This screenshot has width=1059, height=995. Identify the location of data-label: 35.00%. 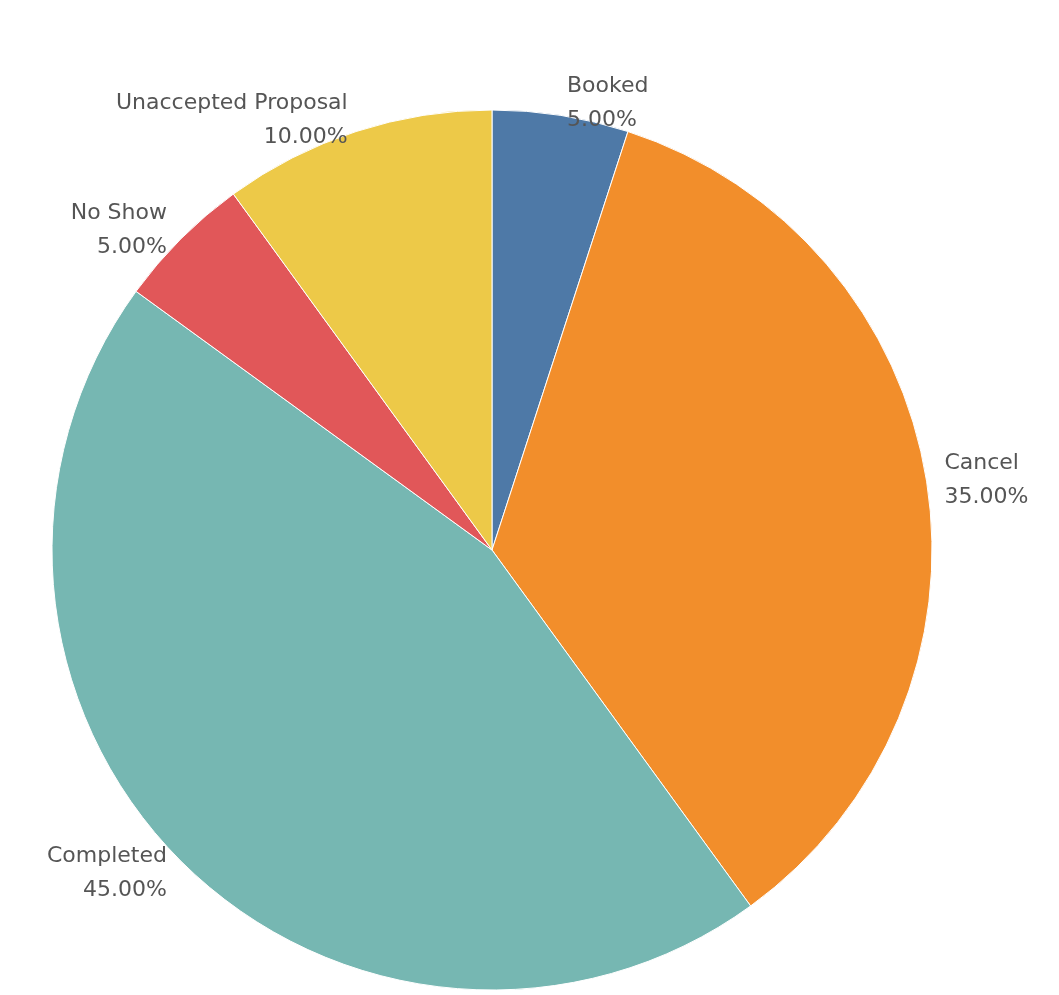
(986, 496).